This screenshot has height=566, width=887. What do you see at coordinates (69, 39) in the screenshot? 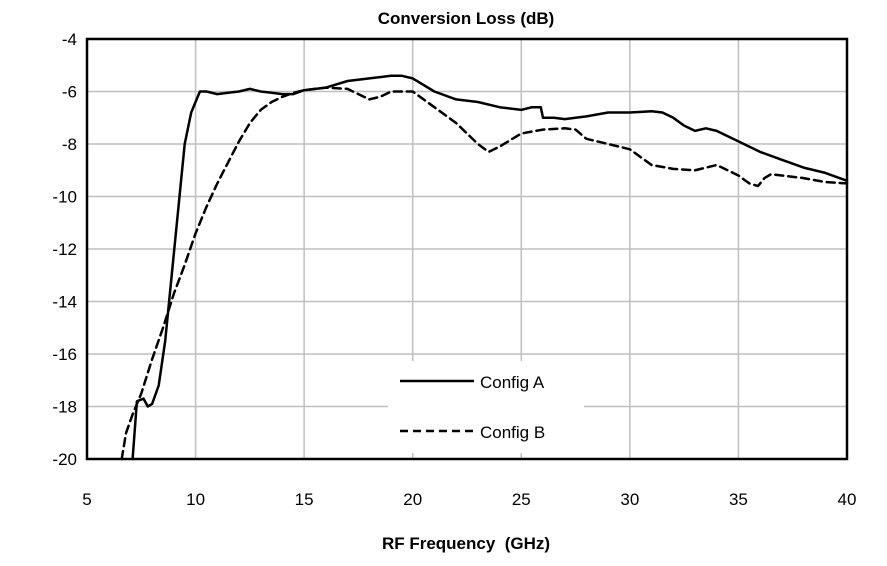
I see `y-tick-label: -4` at bounding box center [69, 39].